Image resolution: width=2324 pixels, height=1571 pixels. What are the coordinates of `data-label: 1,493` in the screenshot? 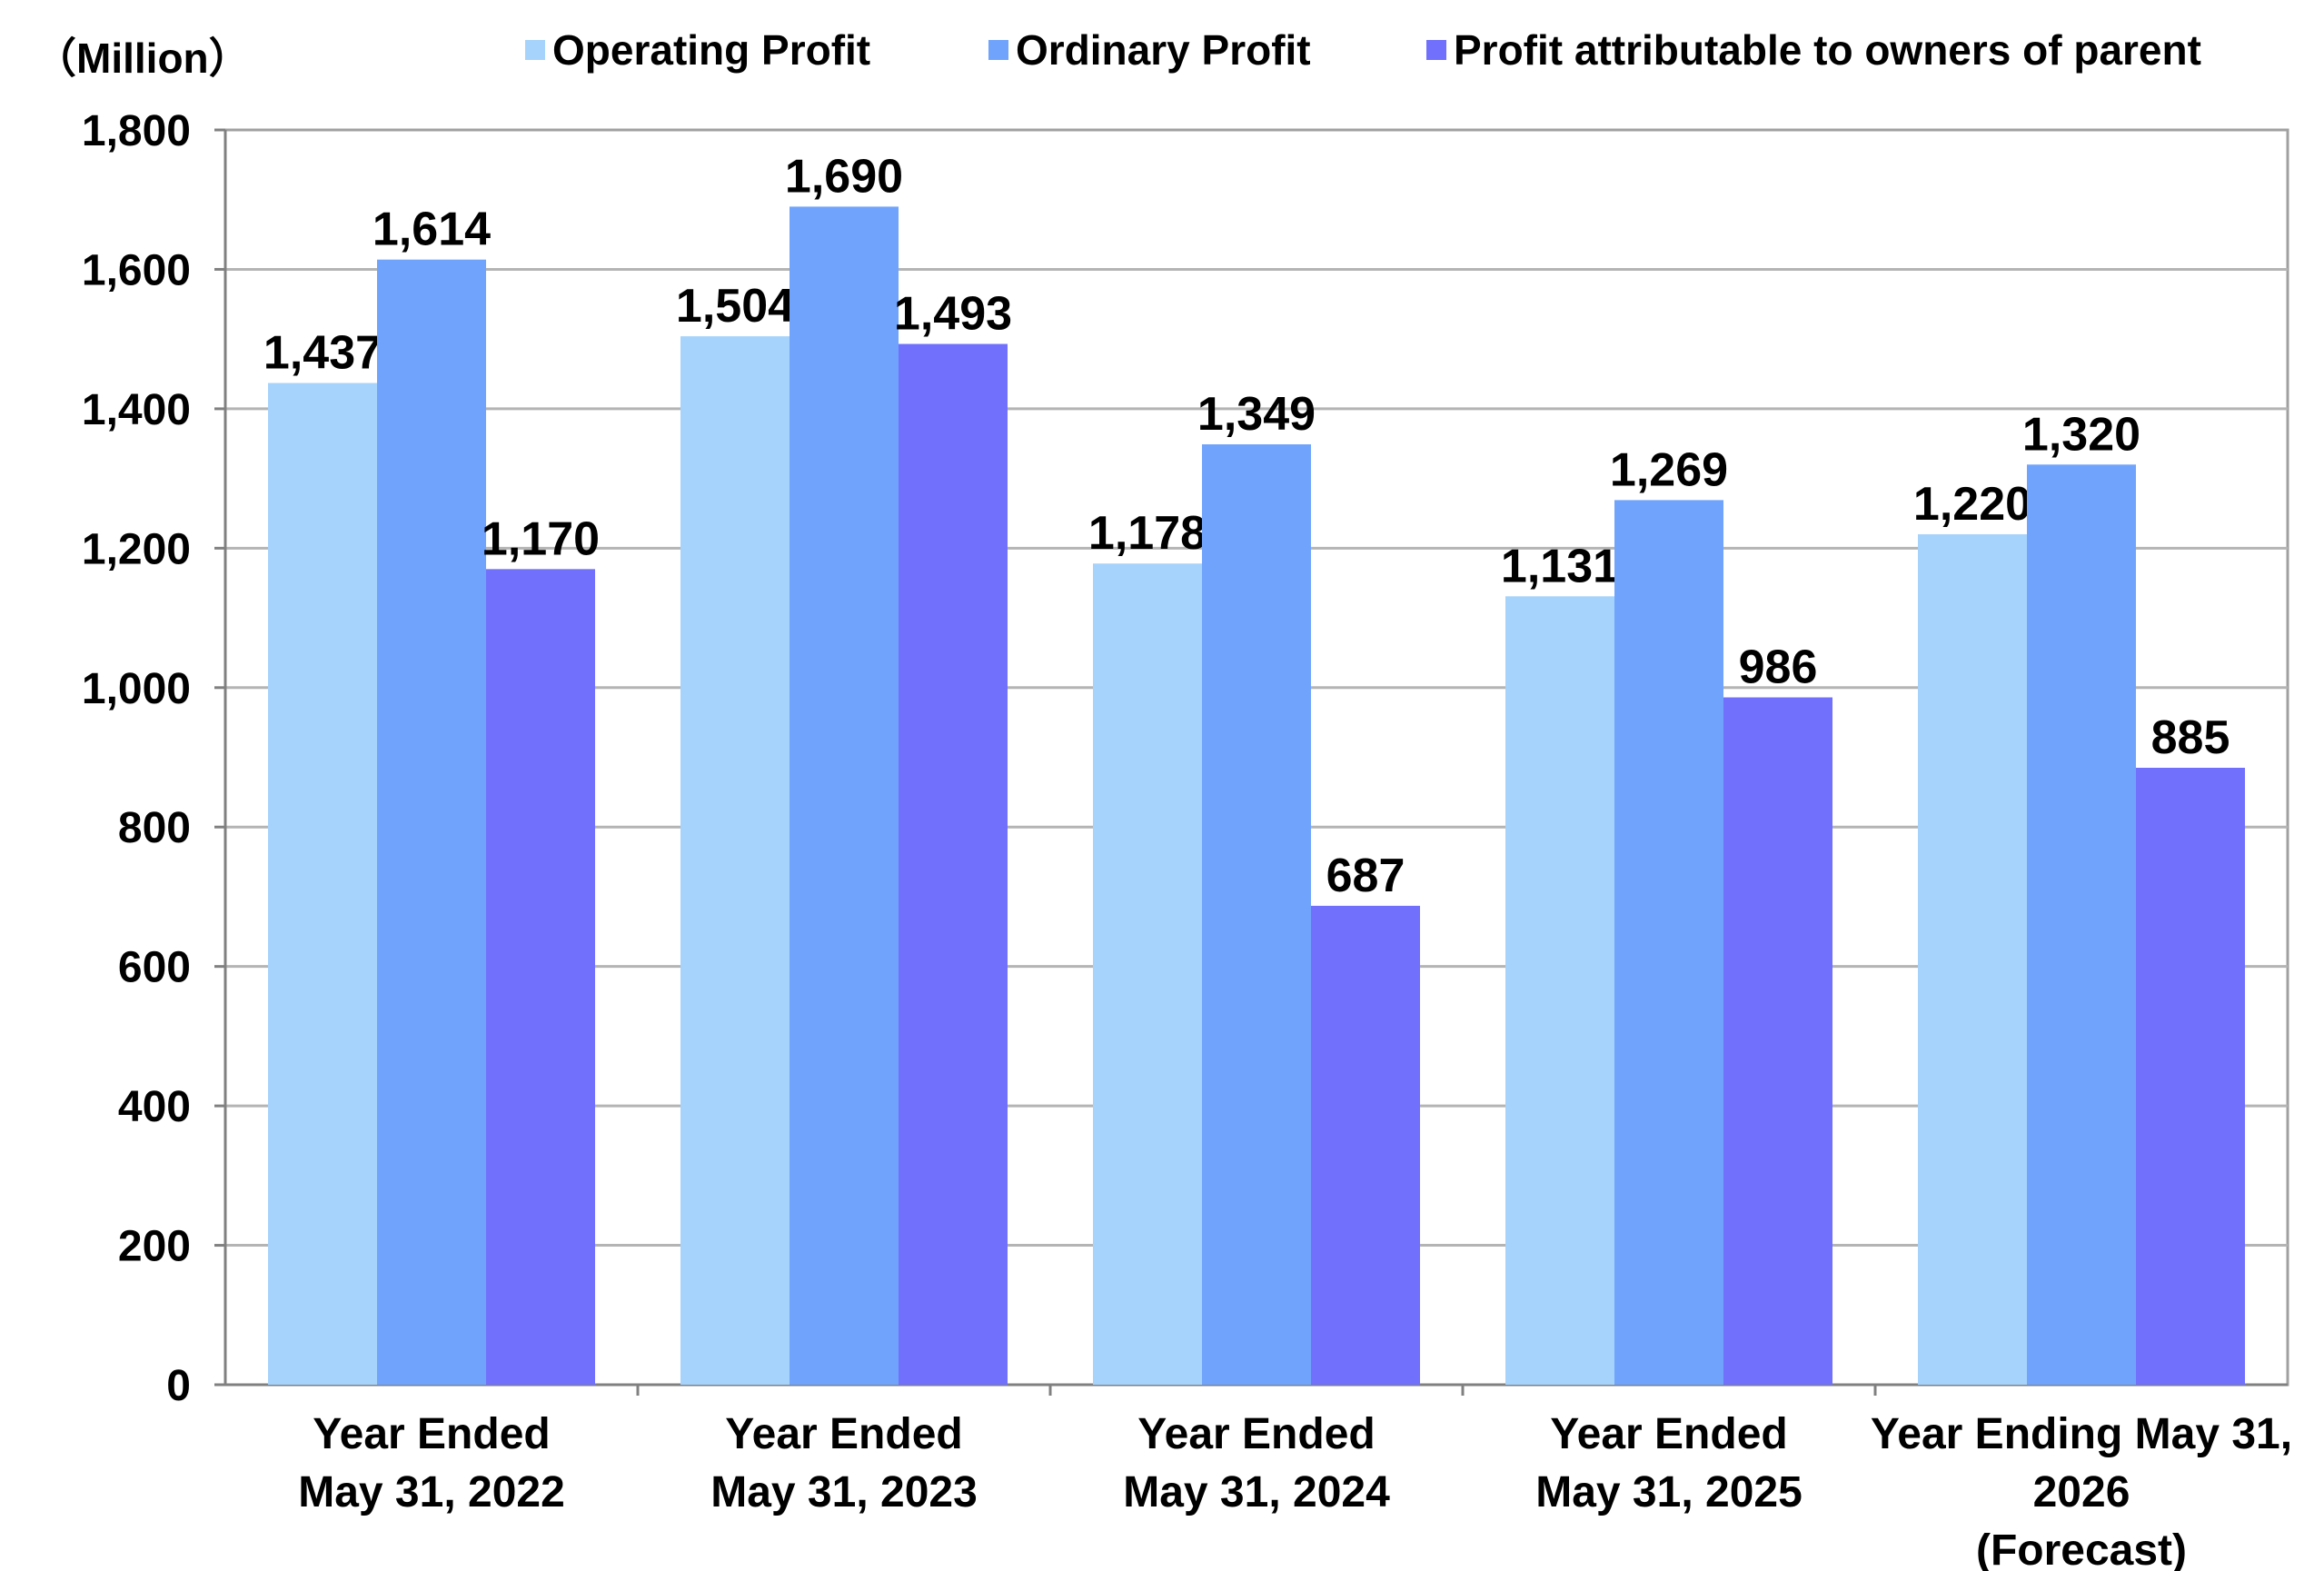 It's located at (953, 314).